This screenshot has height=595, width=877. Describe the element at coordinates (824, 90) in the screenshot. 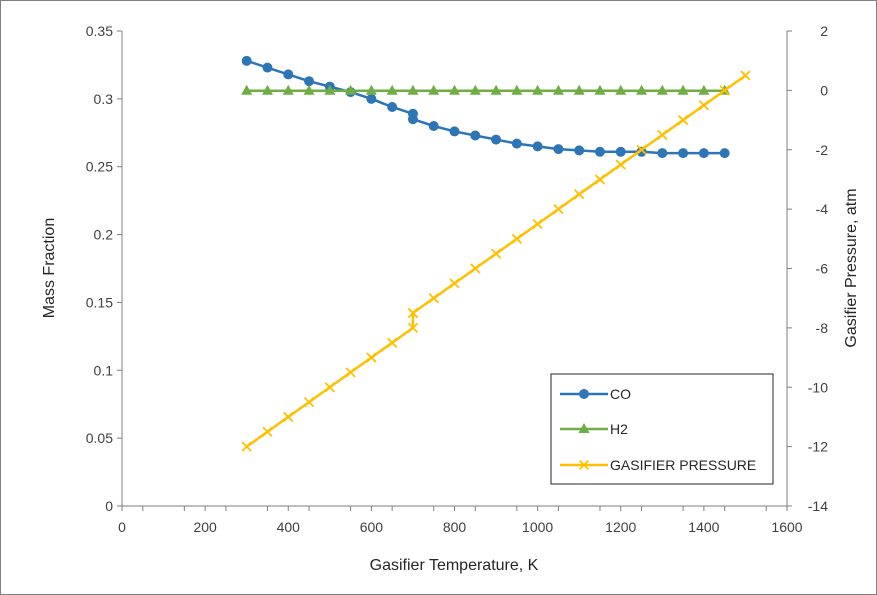

I see `y2-tick-label: 0` at that location.